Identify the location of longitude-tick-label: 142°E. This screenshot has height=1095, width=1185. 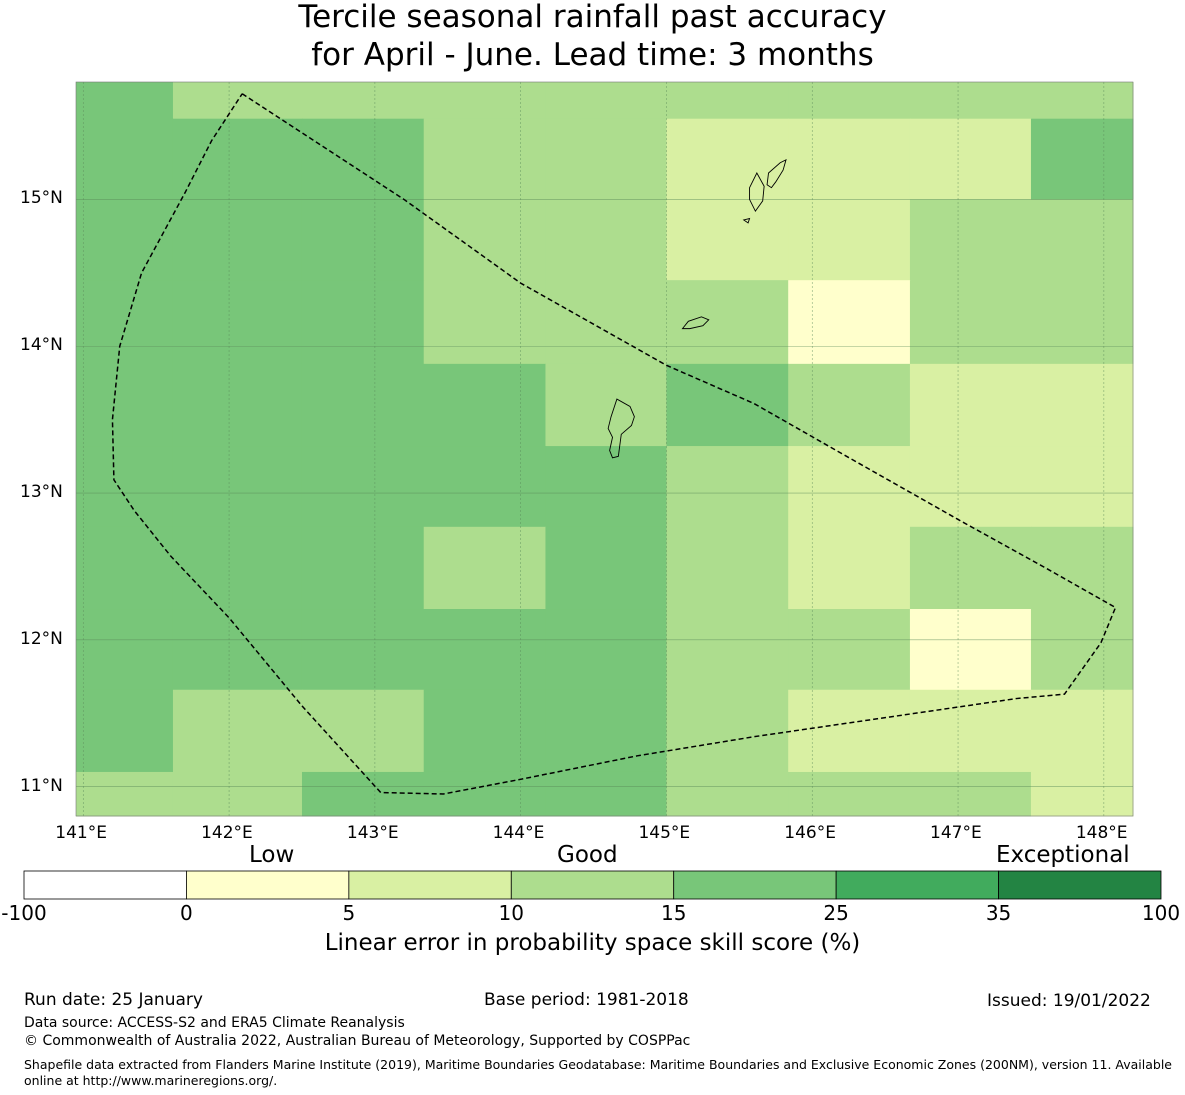
(227, 833).